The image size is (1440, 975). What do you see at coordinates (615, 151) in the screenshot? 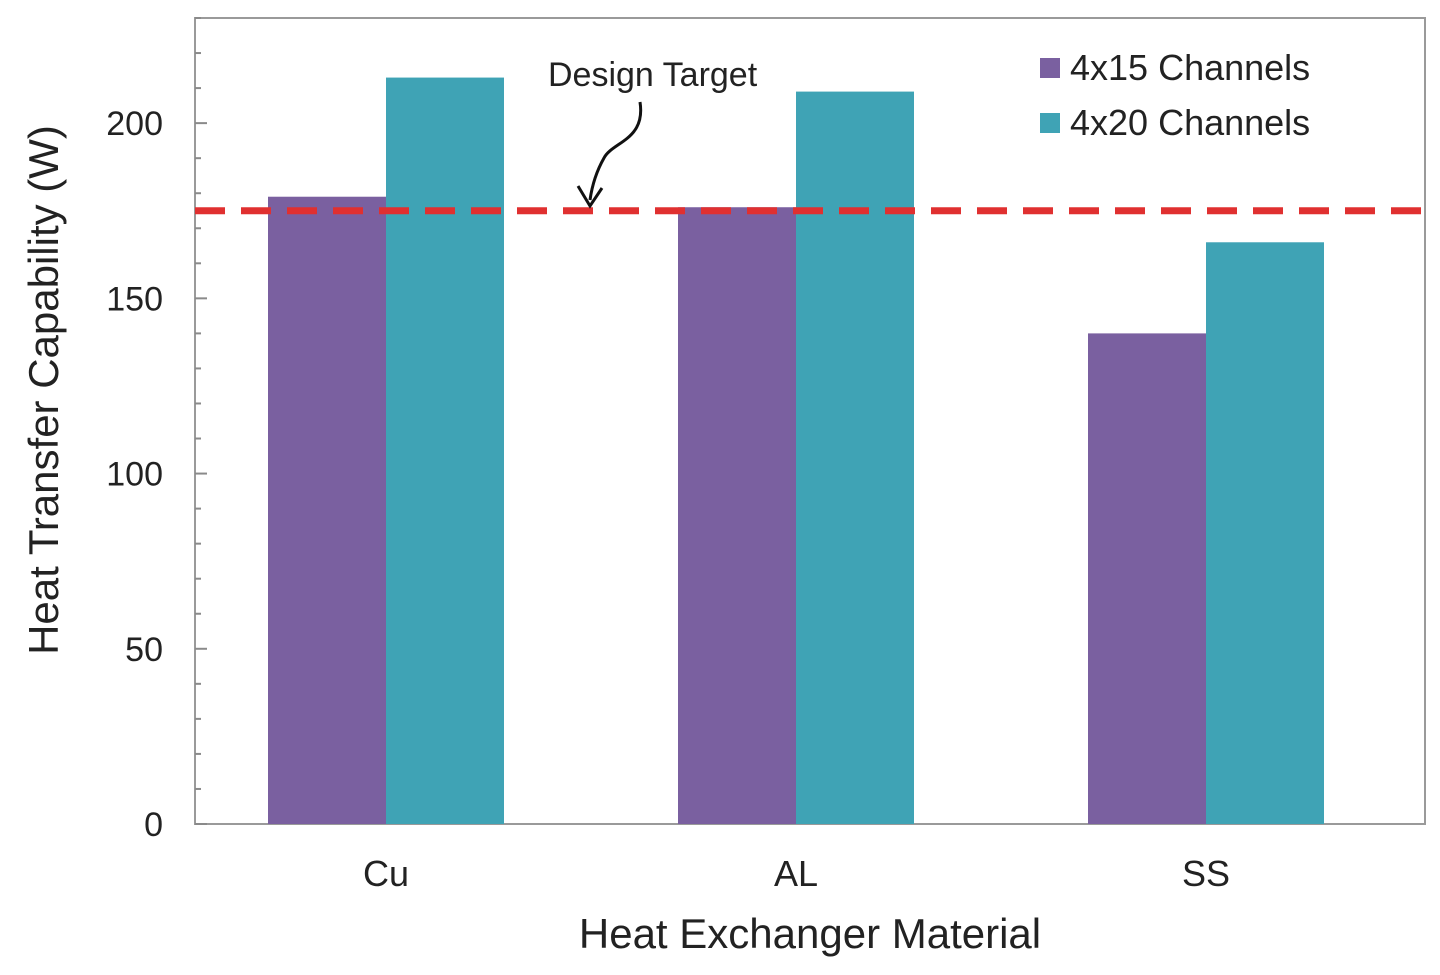
I see `annotation-arrow` at bounding box center [615, 151].